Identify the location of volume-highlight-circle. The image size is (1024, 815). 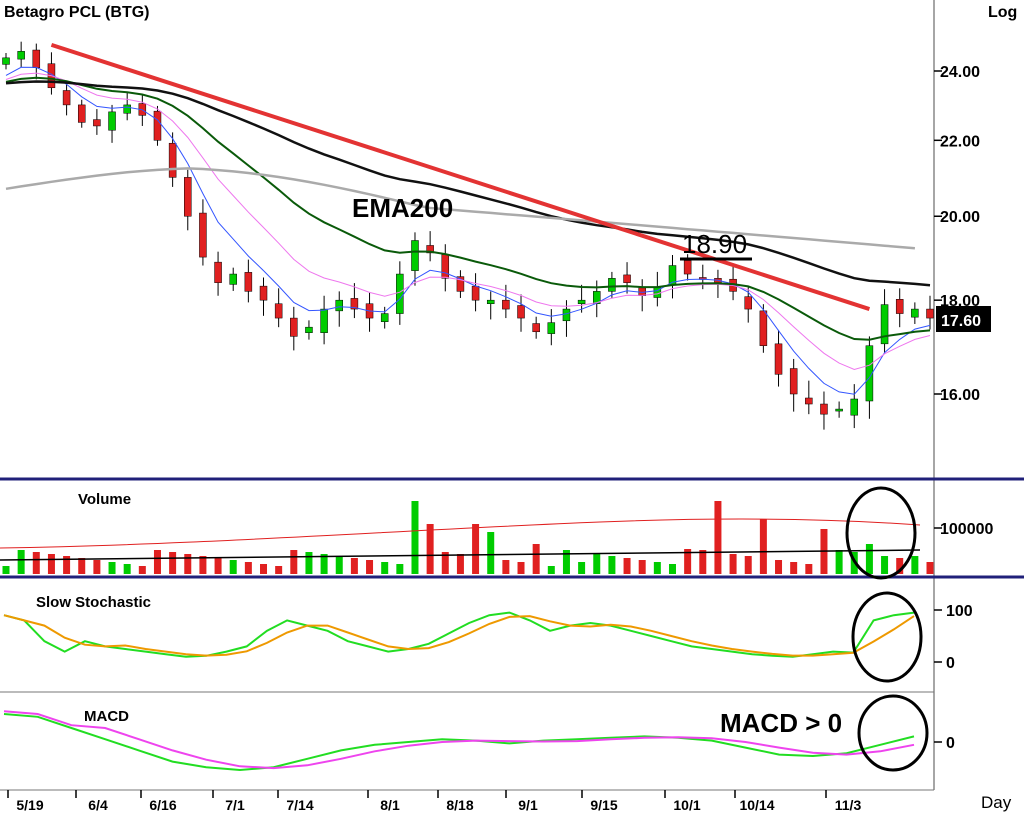
(881, 533).